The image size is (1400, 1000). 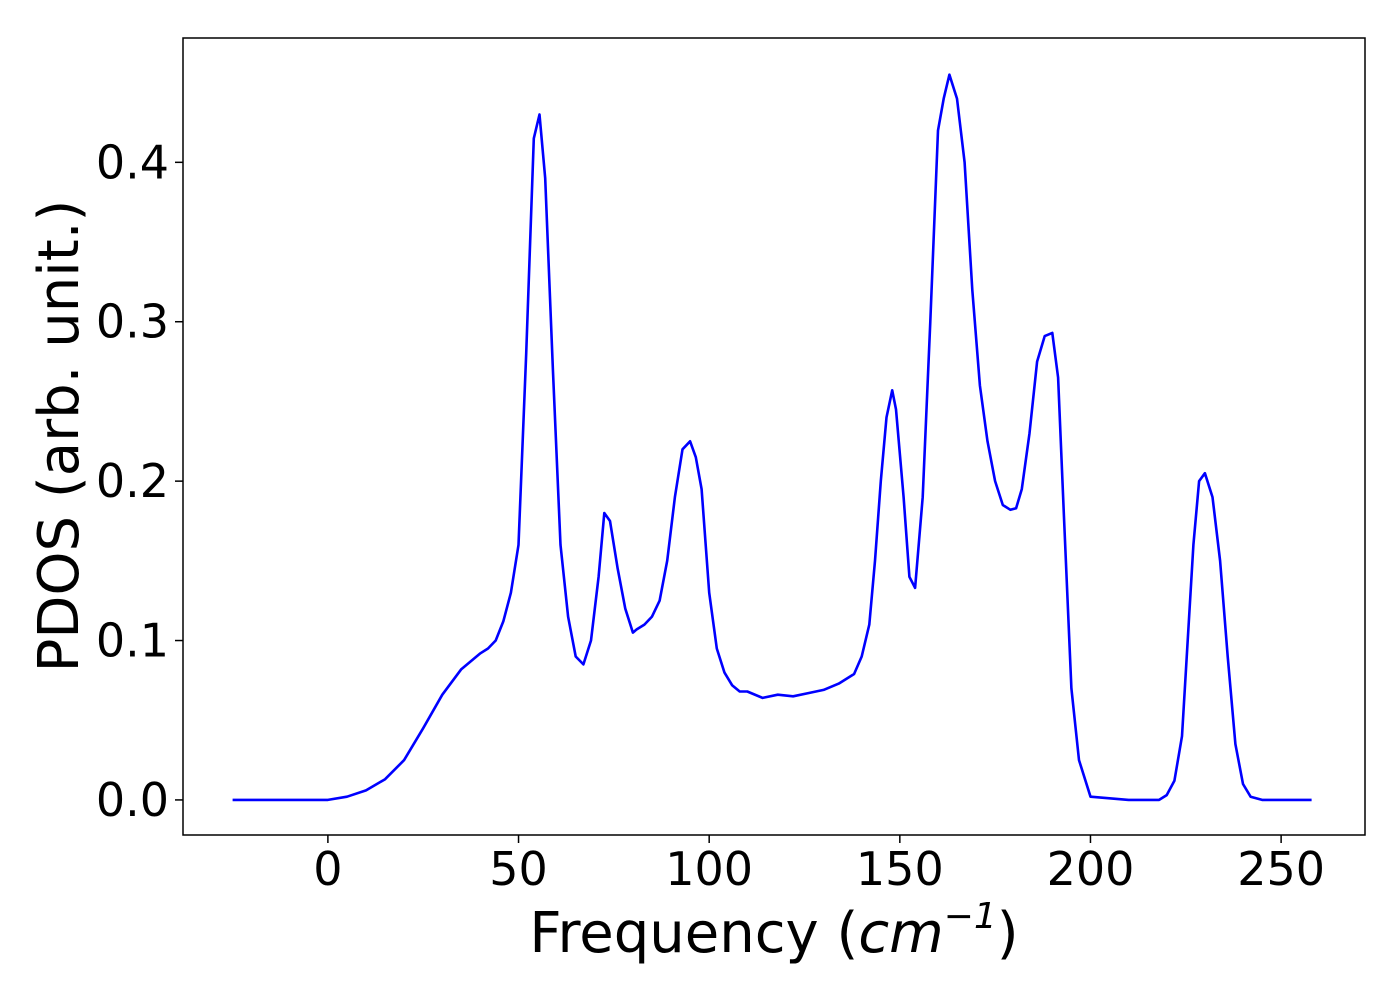 I want to click on y-axis-ticks: 0.0 0.1 0.2 0.3 0.4, so click(x=139, y=481).